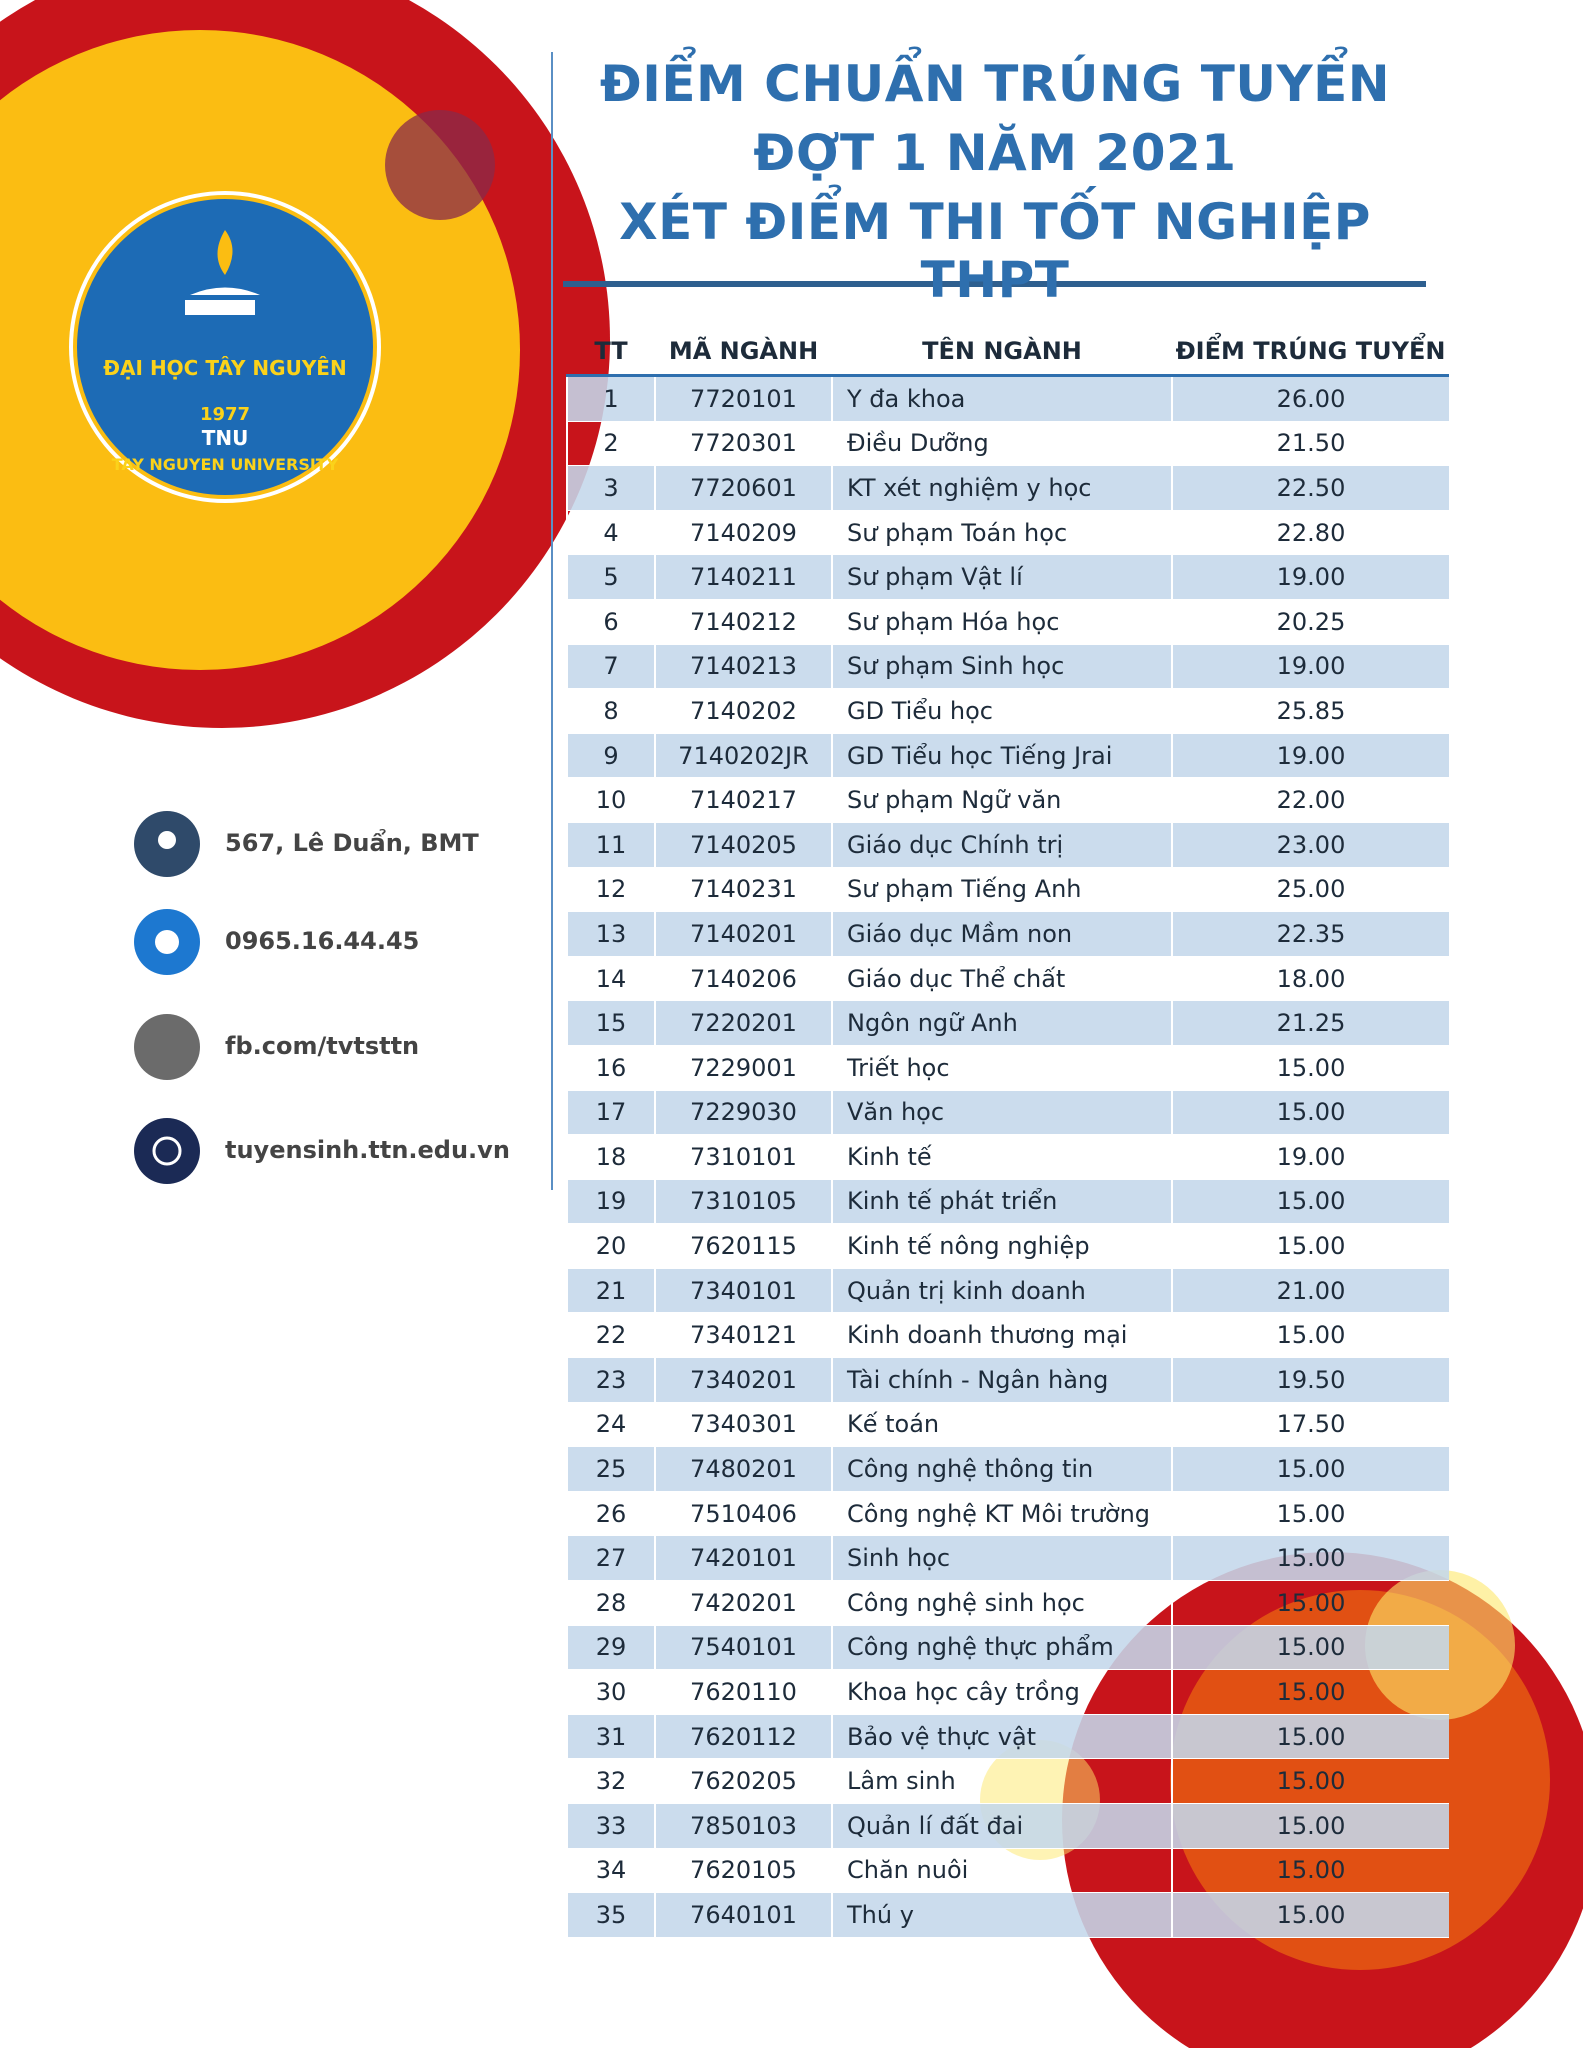 Image resolution: width=1583 pixels, height=2048 pixels. What do you see at coordinates (743, 1826) in the screenshot?
I see `major-code: 7850103` at bounding box center [743, 1826].